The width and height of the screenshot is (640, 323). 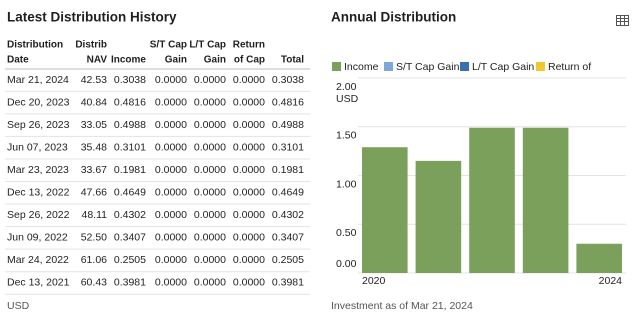 What do you see at coordinates (402, 306) in the screenshot?
I see `chart-footnote: Investment as of Mar 21, 2024` at bounding box center [402, 306].